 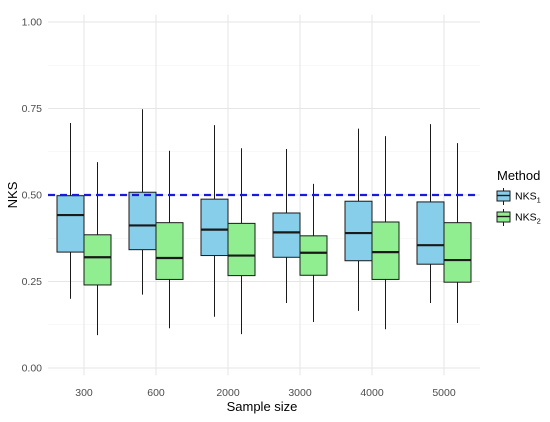 I want to click on x-axis-title: Sample size, so click(x=262, y=406).